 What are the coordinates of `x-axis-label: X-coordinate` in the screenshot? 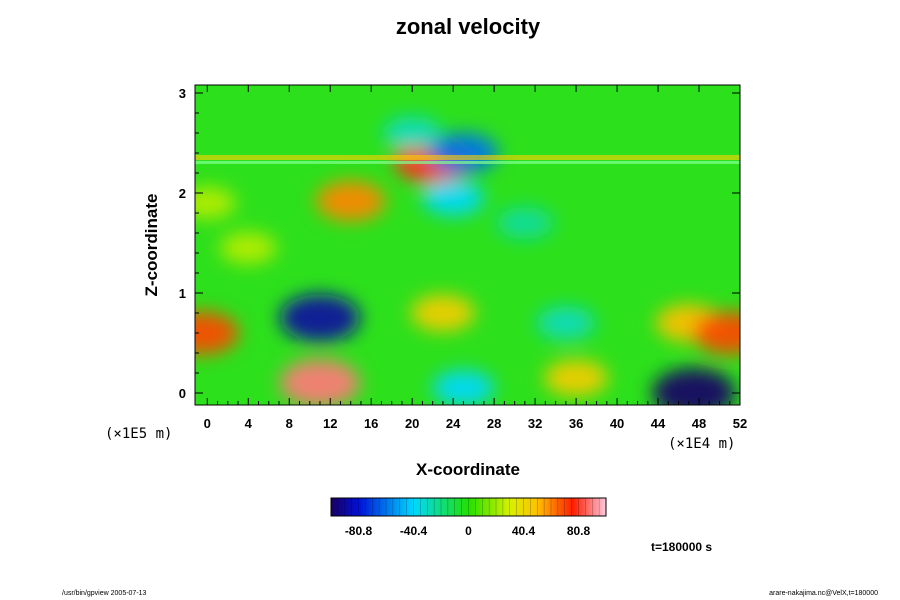 It's located at (468, 469).